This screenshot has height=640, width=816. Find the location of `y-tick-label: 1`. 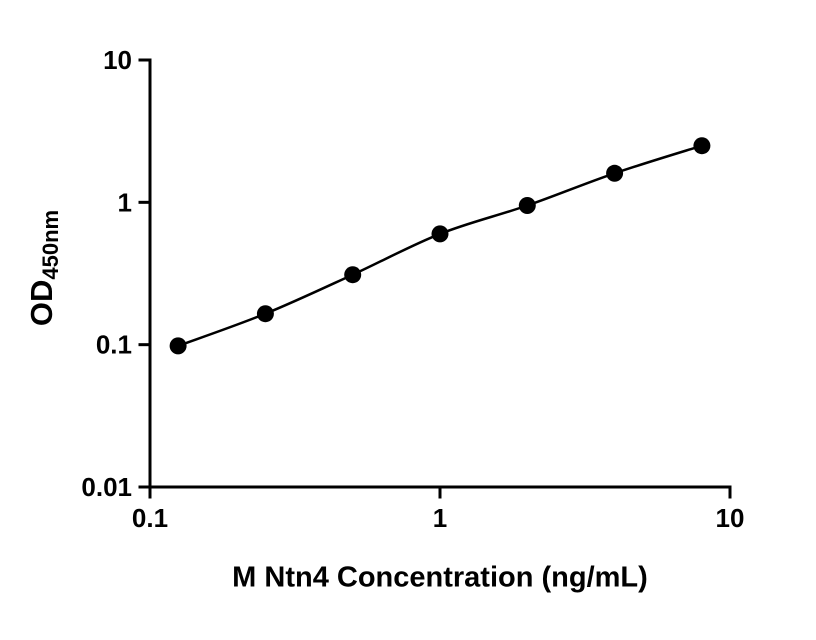

y-tick-label: 1 is located at coordinates (125, 202).